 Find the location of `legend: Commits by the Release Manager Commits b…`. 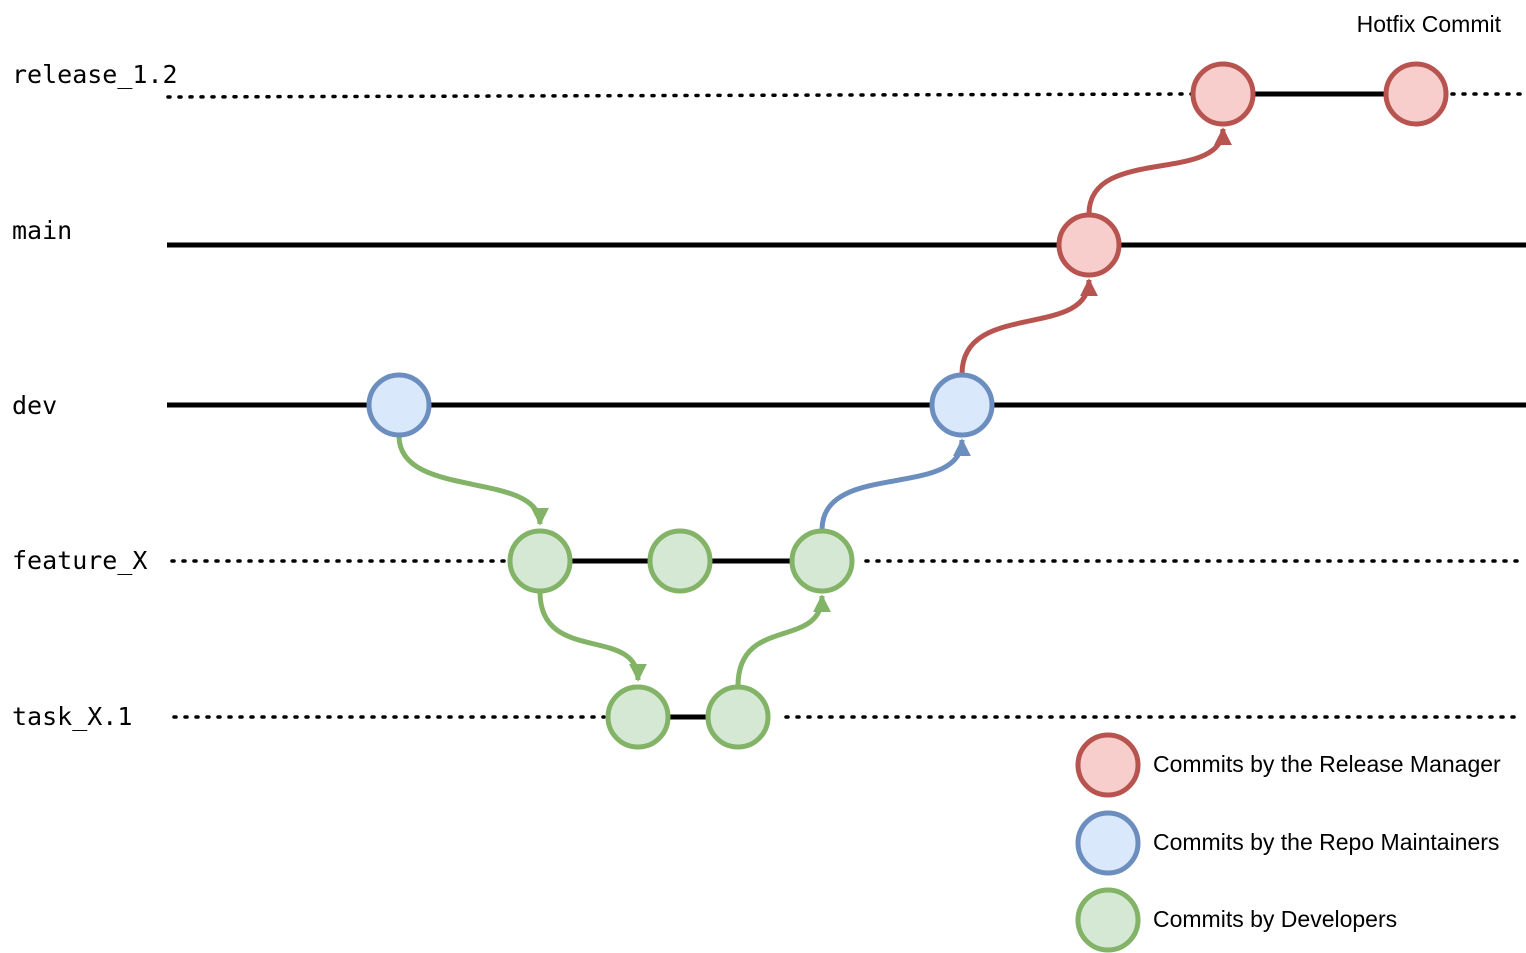

legend: Commits by the Release Manager Commits b… is located at coordinates (1288, 842).